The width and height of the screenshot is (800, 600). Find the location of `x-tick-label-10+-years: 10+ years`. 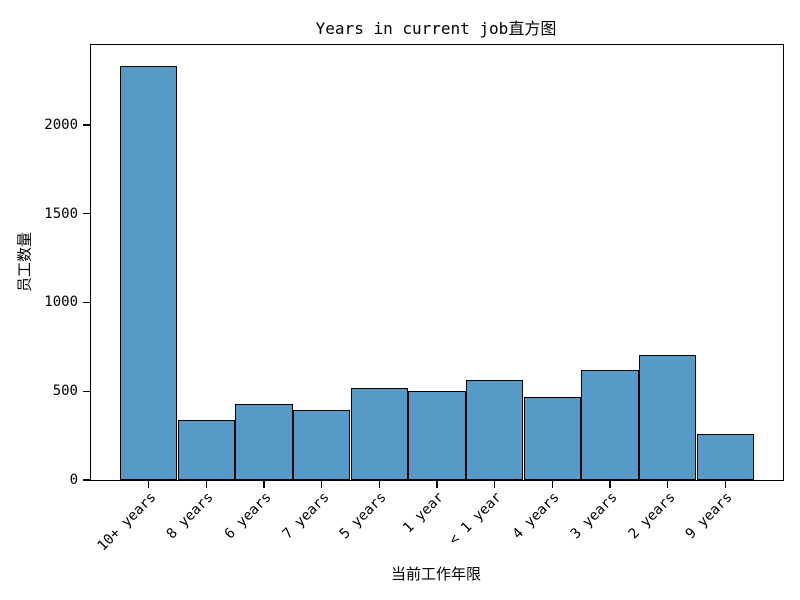

x-tick-label-10+-years: 10+ years is located at coordinates (127, 522).